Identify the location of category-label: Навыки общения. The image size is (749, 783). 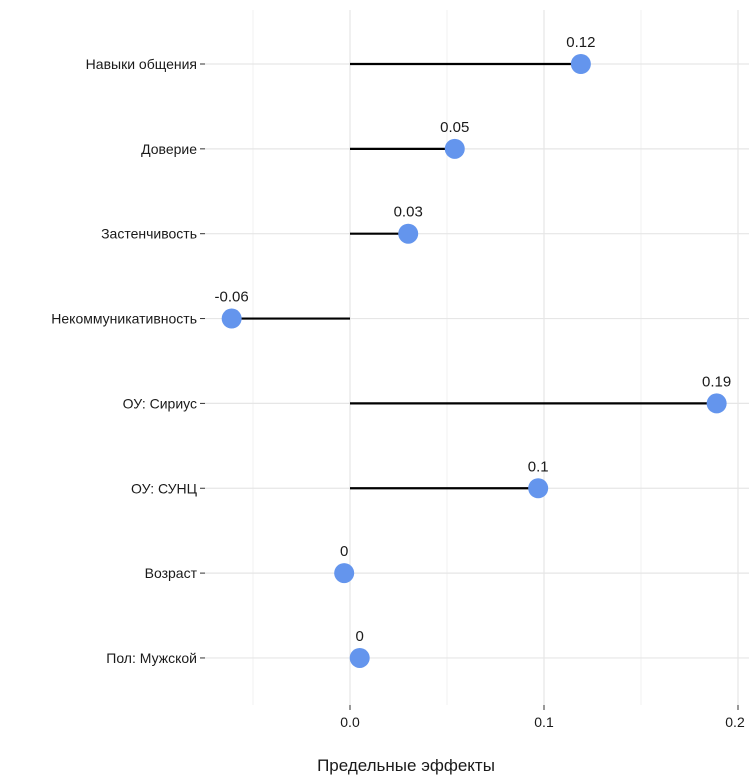
(141, 64).